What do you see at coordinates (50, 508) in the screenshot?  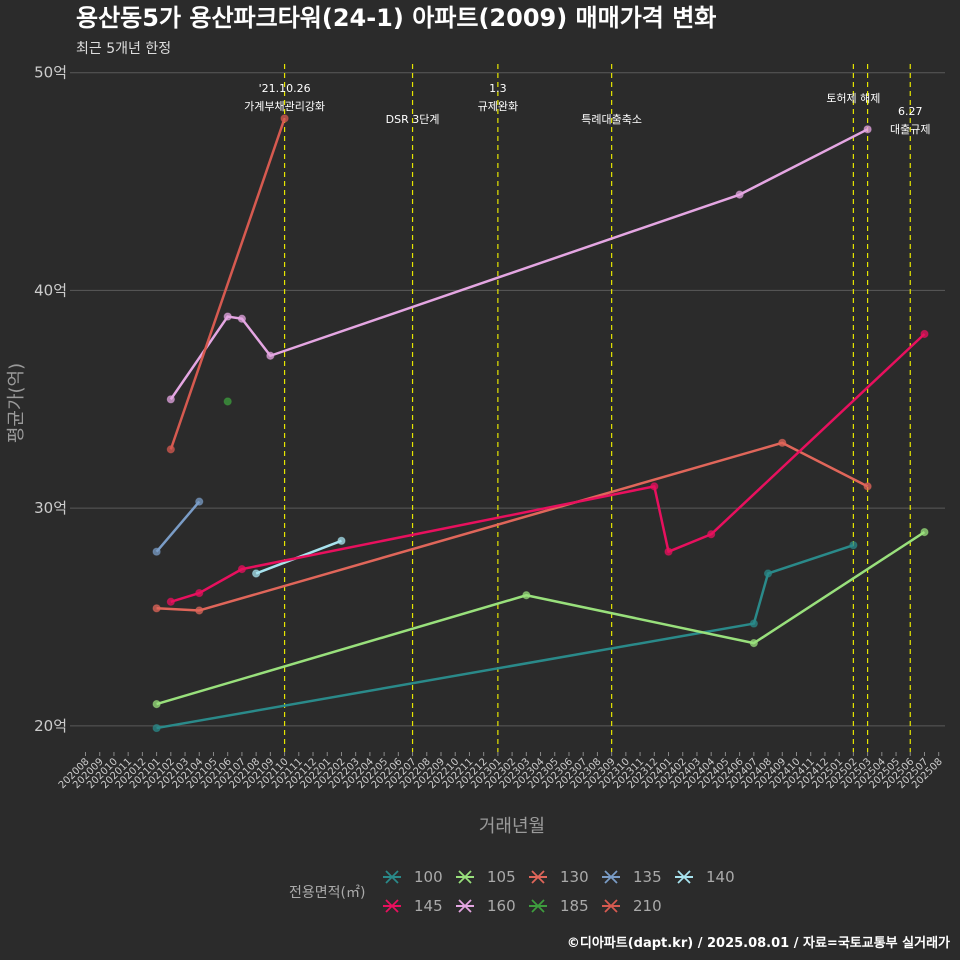 I see `y-tick-label: 30억` at bounding box center [50, 508].